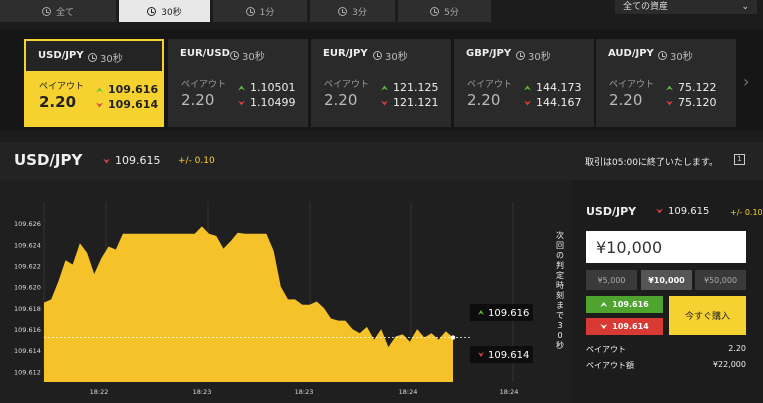 Image resolution: width=763 pixels, height=403 pixels. I want to click on countdown-label-char: 0, so click(559, 335).